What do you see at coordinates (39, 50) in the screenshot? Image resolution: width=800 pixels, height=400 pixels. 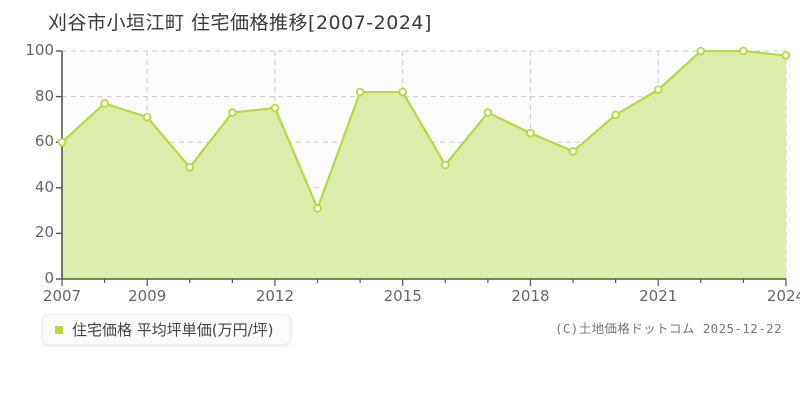 I see `y-axis-tick-label: 100` at bounding box center [39, 50].